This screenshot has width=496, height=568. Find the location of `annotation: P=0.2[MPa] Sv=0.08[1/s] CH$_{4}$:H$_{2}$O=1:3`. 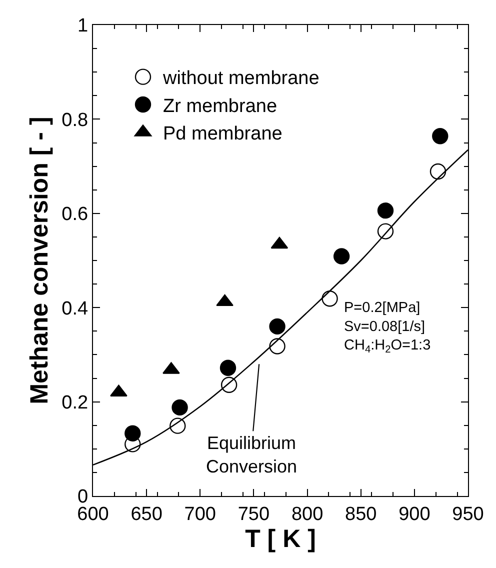

annotation: P=0.2[MPa] Sv=0.08[1/s] CH$_{4}$:H$_{2}$O=1:3 is located at coordinates (387, 328).